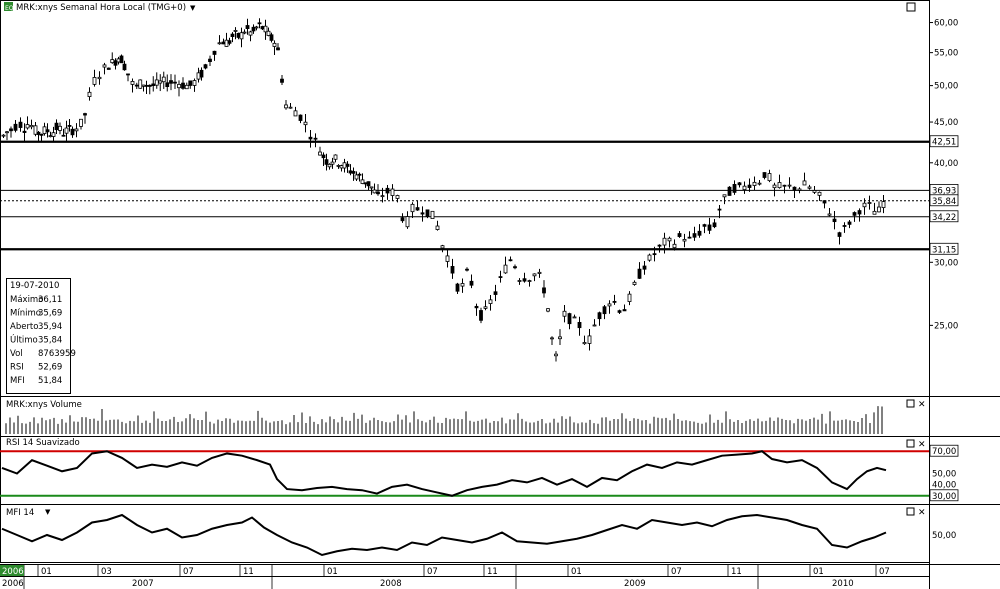  Describe the element at coordinates (17, 381) in the screenshot. I see `info-row-label: MFI` at that location.